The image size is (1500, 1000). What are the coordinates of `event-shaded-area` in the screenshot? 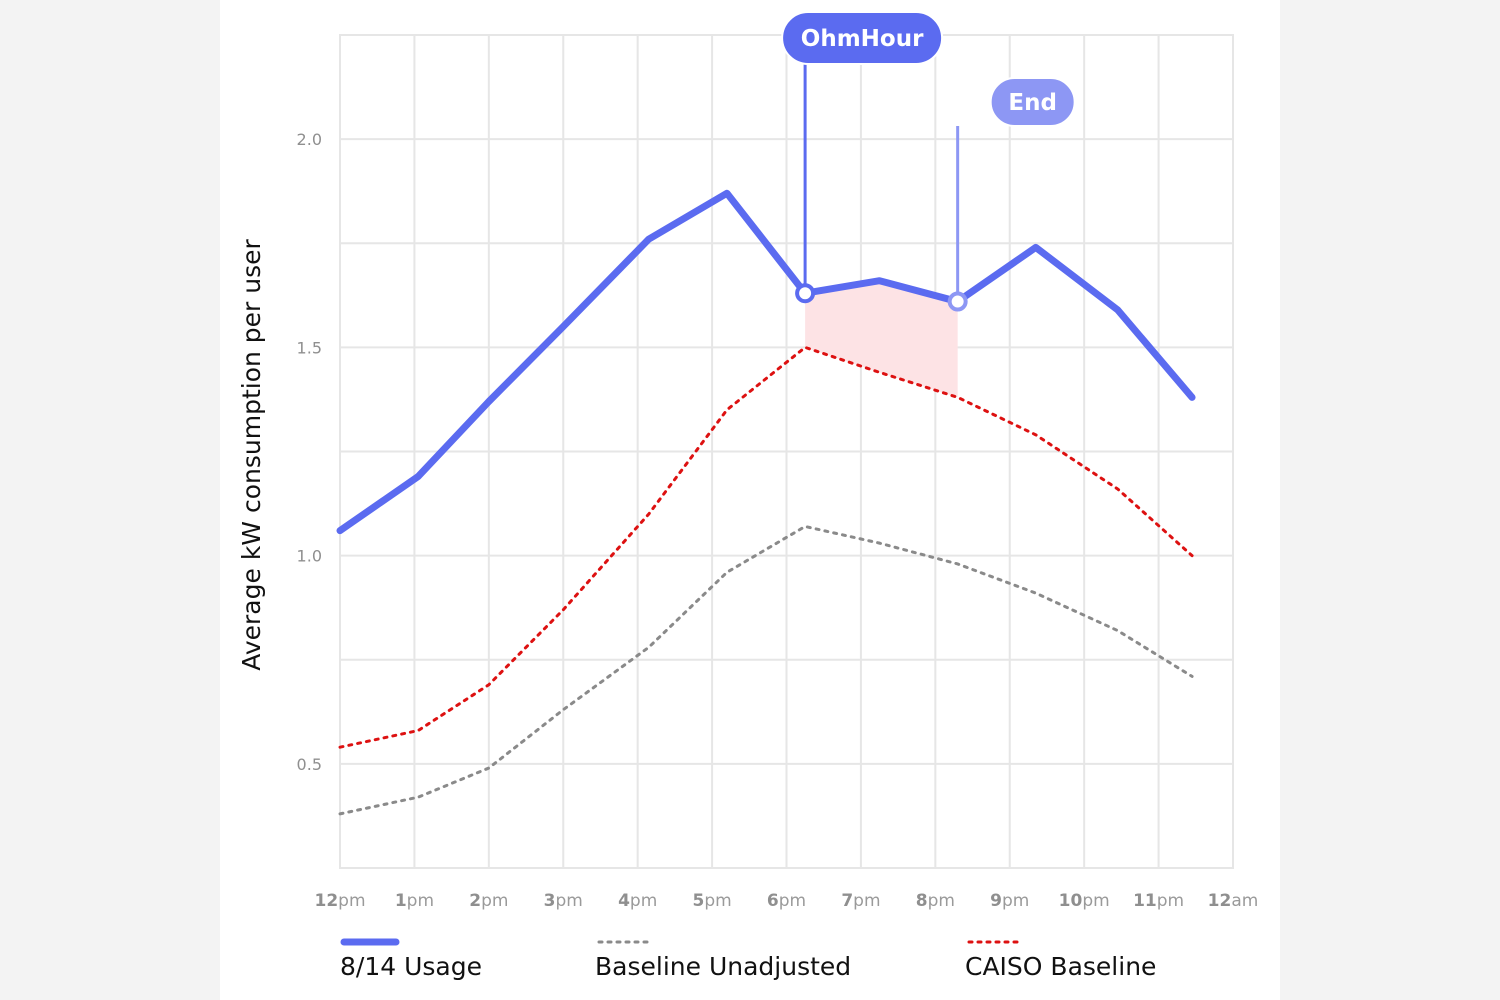 It's located at (881, 339).